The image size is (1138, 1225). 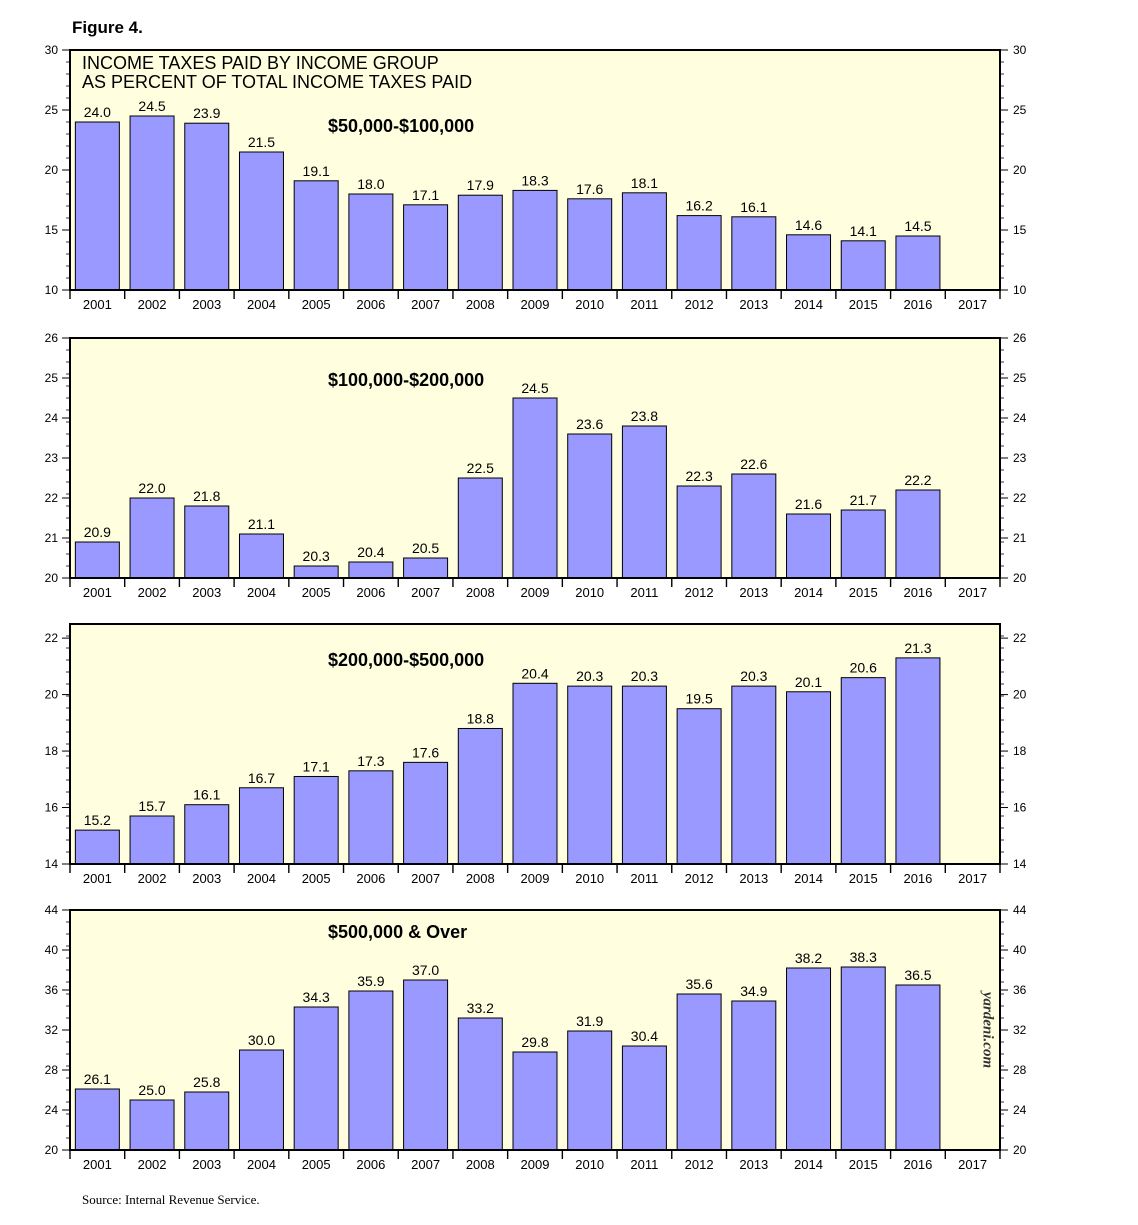 I want to click on data-label-2013: 22.6, so click(x=753, y=464).